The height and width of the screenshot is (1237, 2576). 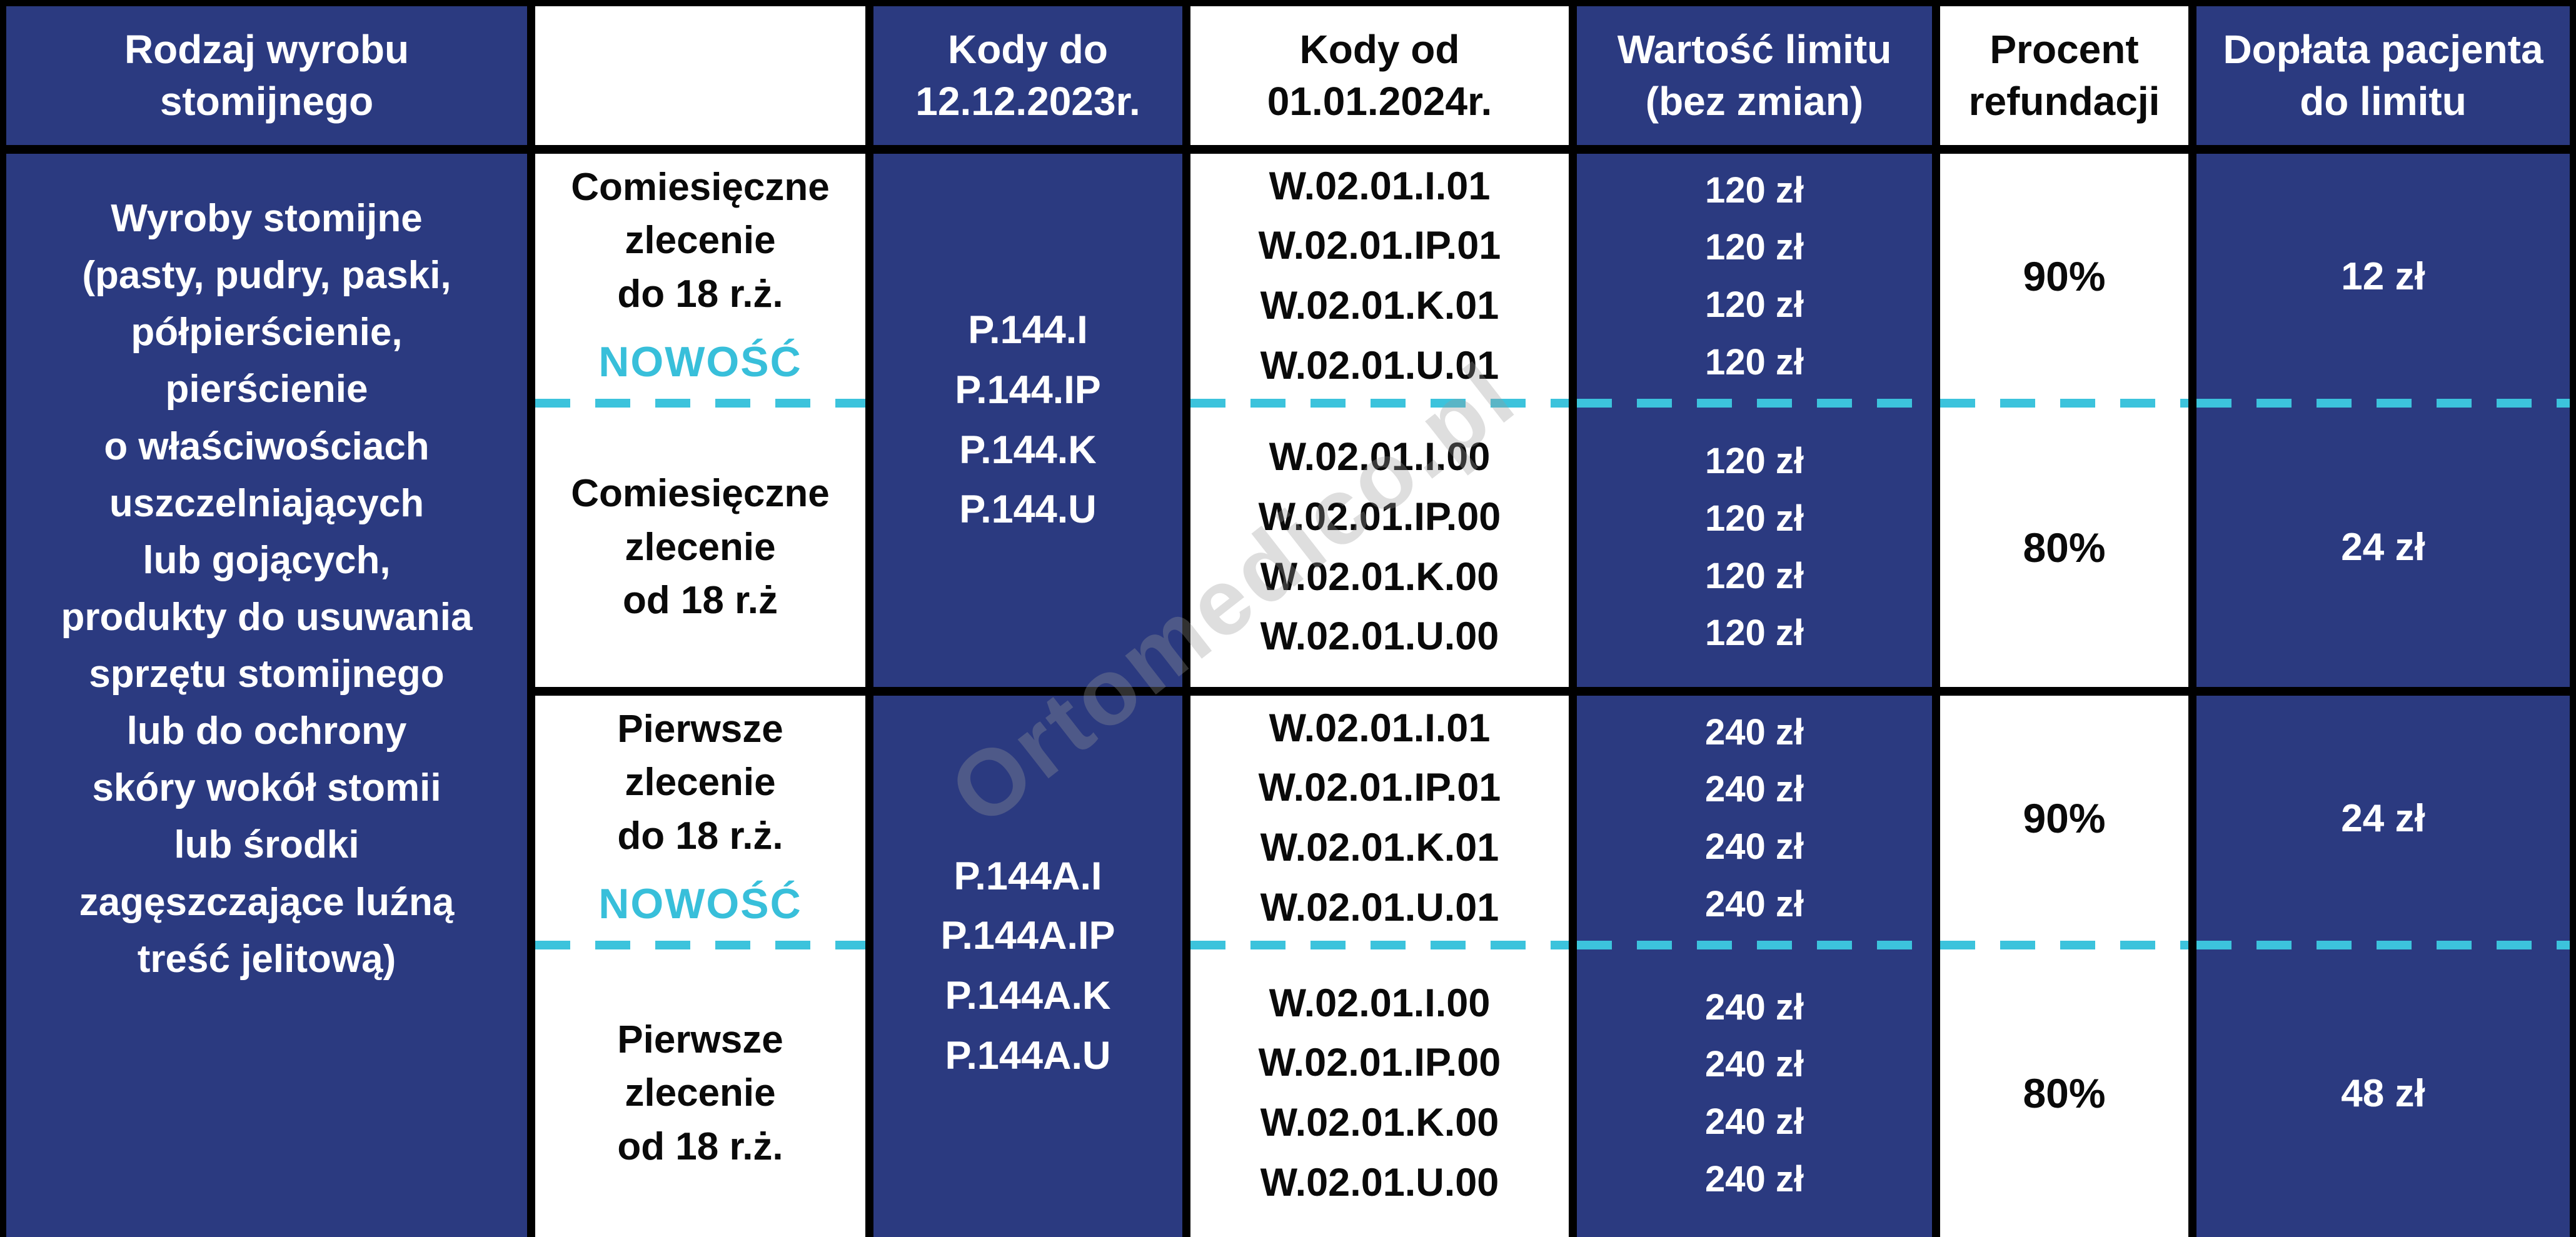 What do you see at coordinates (700, 240) in the screenshot?
I see `order-type-label: Comiesięczne zlecenie do 18 r.ż.` at bounding box center [700, 240].